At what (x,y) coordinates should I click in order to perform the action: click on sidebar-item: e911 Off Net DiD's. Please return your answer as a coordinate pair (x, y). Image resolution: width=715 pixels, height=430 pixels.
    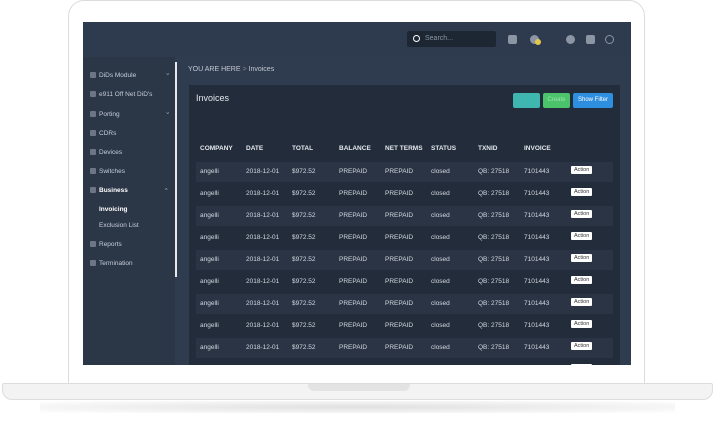
    Looking at the image, I should click on (121, 94).